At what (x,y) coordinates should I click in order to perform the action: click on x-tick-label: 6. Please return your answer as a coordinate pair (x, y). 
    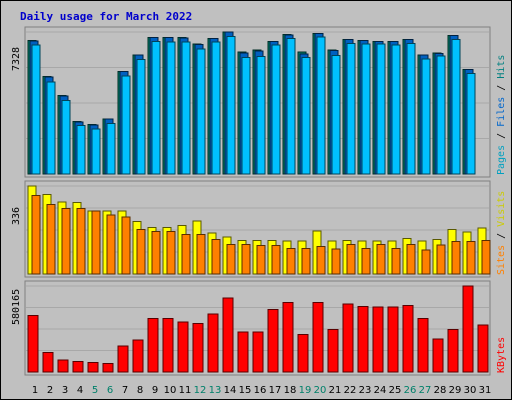
    Looking at the image, I should click on (110, 390).